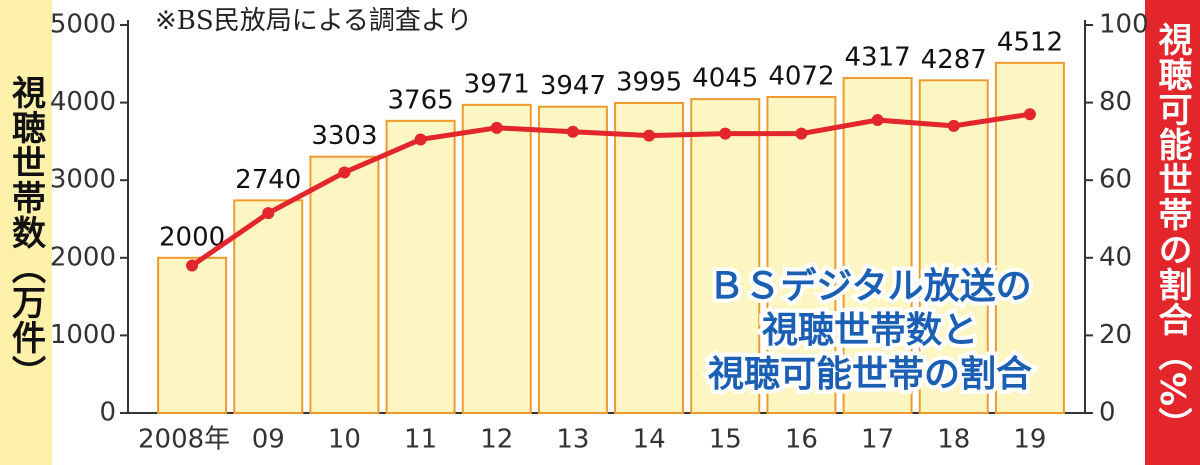 Image resolution: width=1200 pixels, height=465 pixels. What do you see at coordinates (869, 286) in the screenshot?
I see `chart-title: ＢＳデジタル放送の` at bounding box center [869, 286].